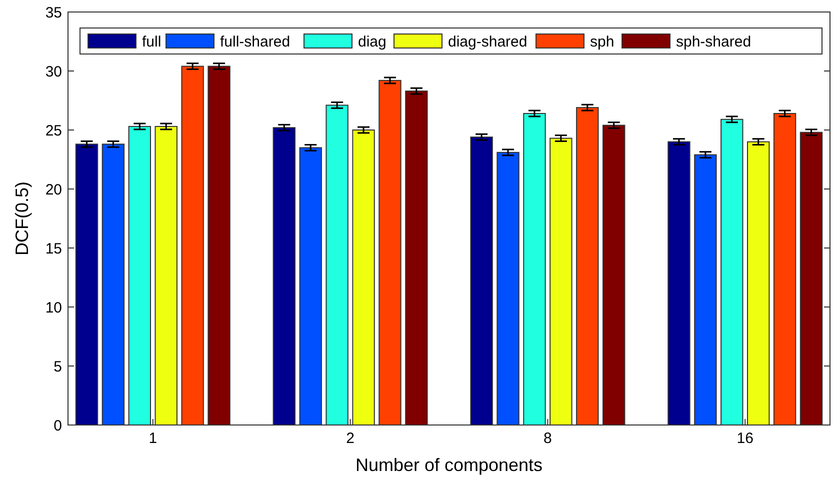 The width and height of the screenshot is (838, 479). Describe the element at coordinates (745, 438) in the screenshot. I see `x-tick-label: 16` at that location.